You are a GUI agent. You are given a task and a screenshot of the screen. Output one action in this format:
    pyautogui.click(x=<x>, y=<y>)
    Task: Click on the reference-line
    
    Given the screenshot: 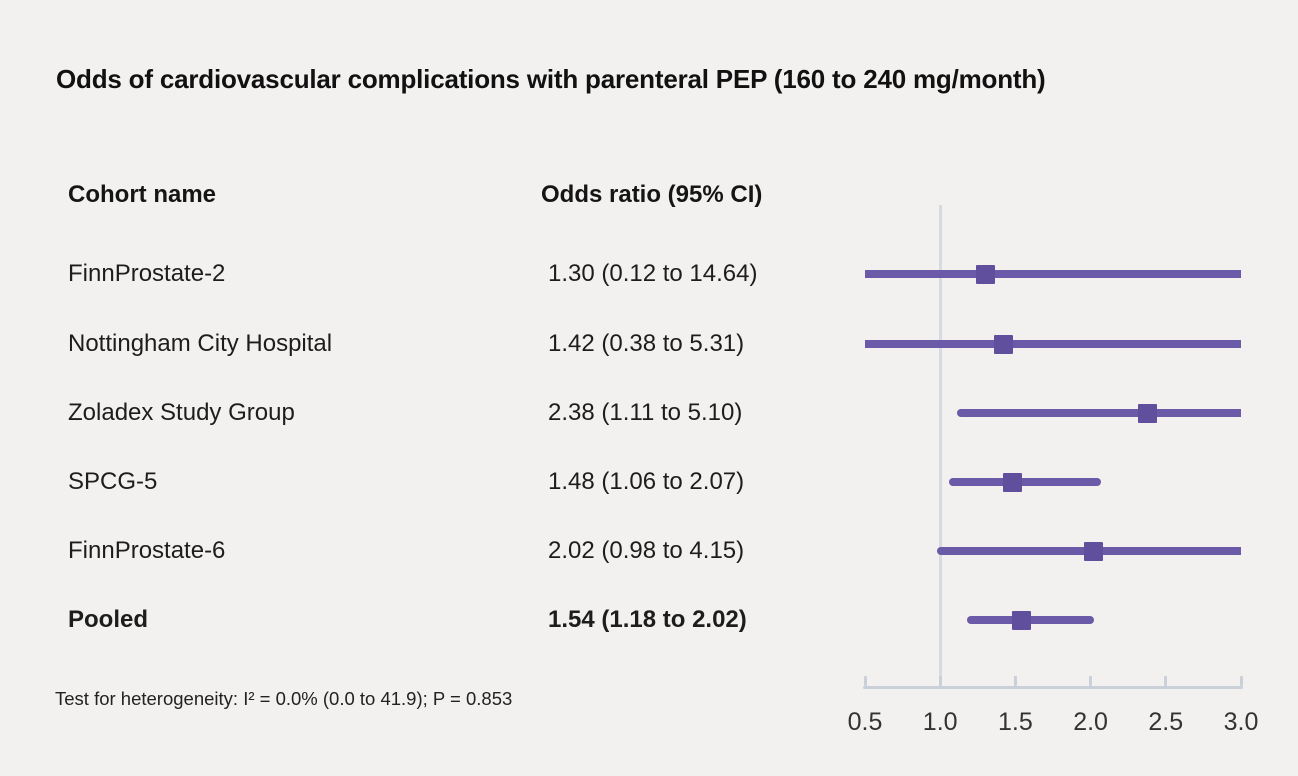 What is the action you would take?
    pyautogui.click(x=940, y=446)
    